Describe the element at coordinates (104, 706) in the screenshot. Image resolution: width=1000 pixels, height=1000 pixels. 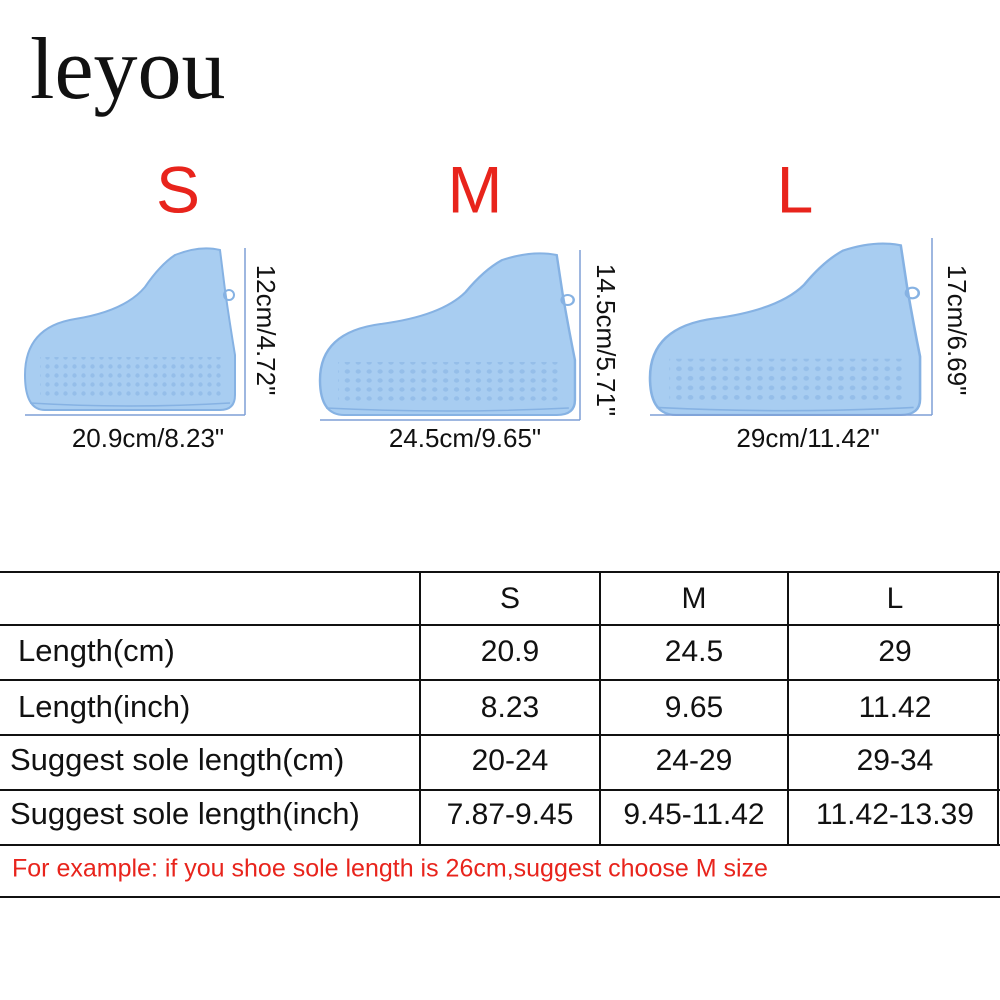
I see `row-label: Length(inch)` at that location.